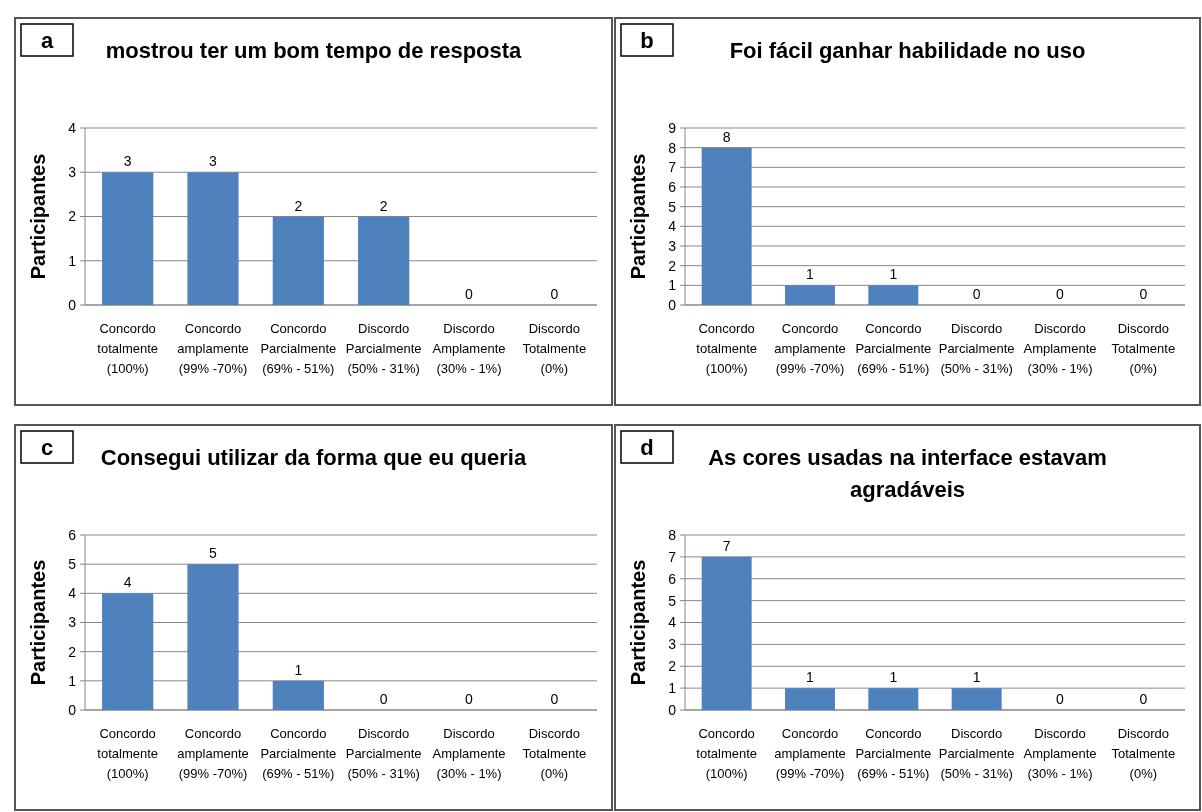 The image size is (1202, 812). Describe the element at coordinates (647, 447) in the screenshot. I see `text: d` at that location.